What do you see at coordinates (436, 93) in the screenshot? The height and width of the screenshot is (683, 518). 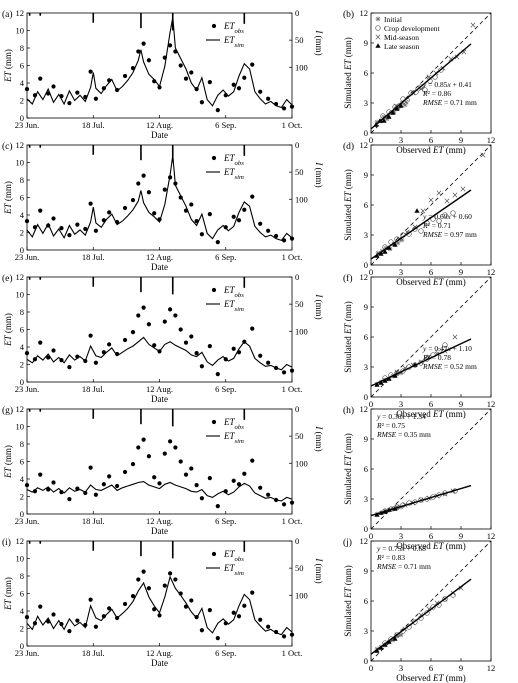 I see `r-squared: R² = 0.86` at bounding box center [436, 93].